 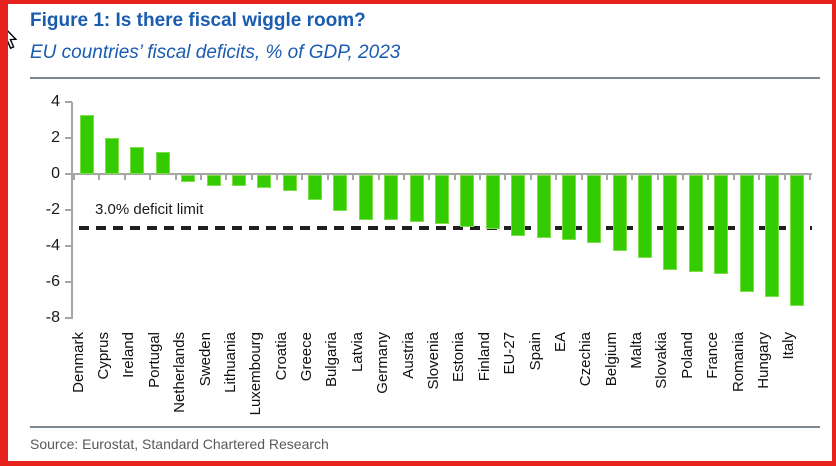 I want to click on x-axis-label: Italy, so click(x=788, y=346).